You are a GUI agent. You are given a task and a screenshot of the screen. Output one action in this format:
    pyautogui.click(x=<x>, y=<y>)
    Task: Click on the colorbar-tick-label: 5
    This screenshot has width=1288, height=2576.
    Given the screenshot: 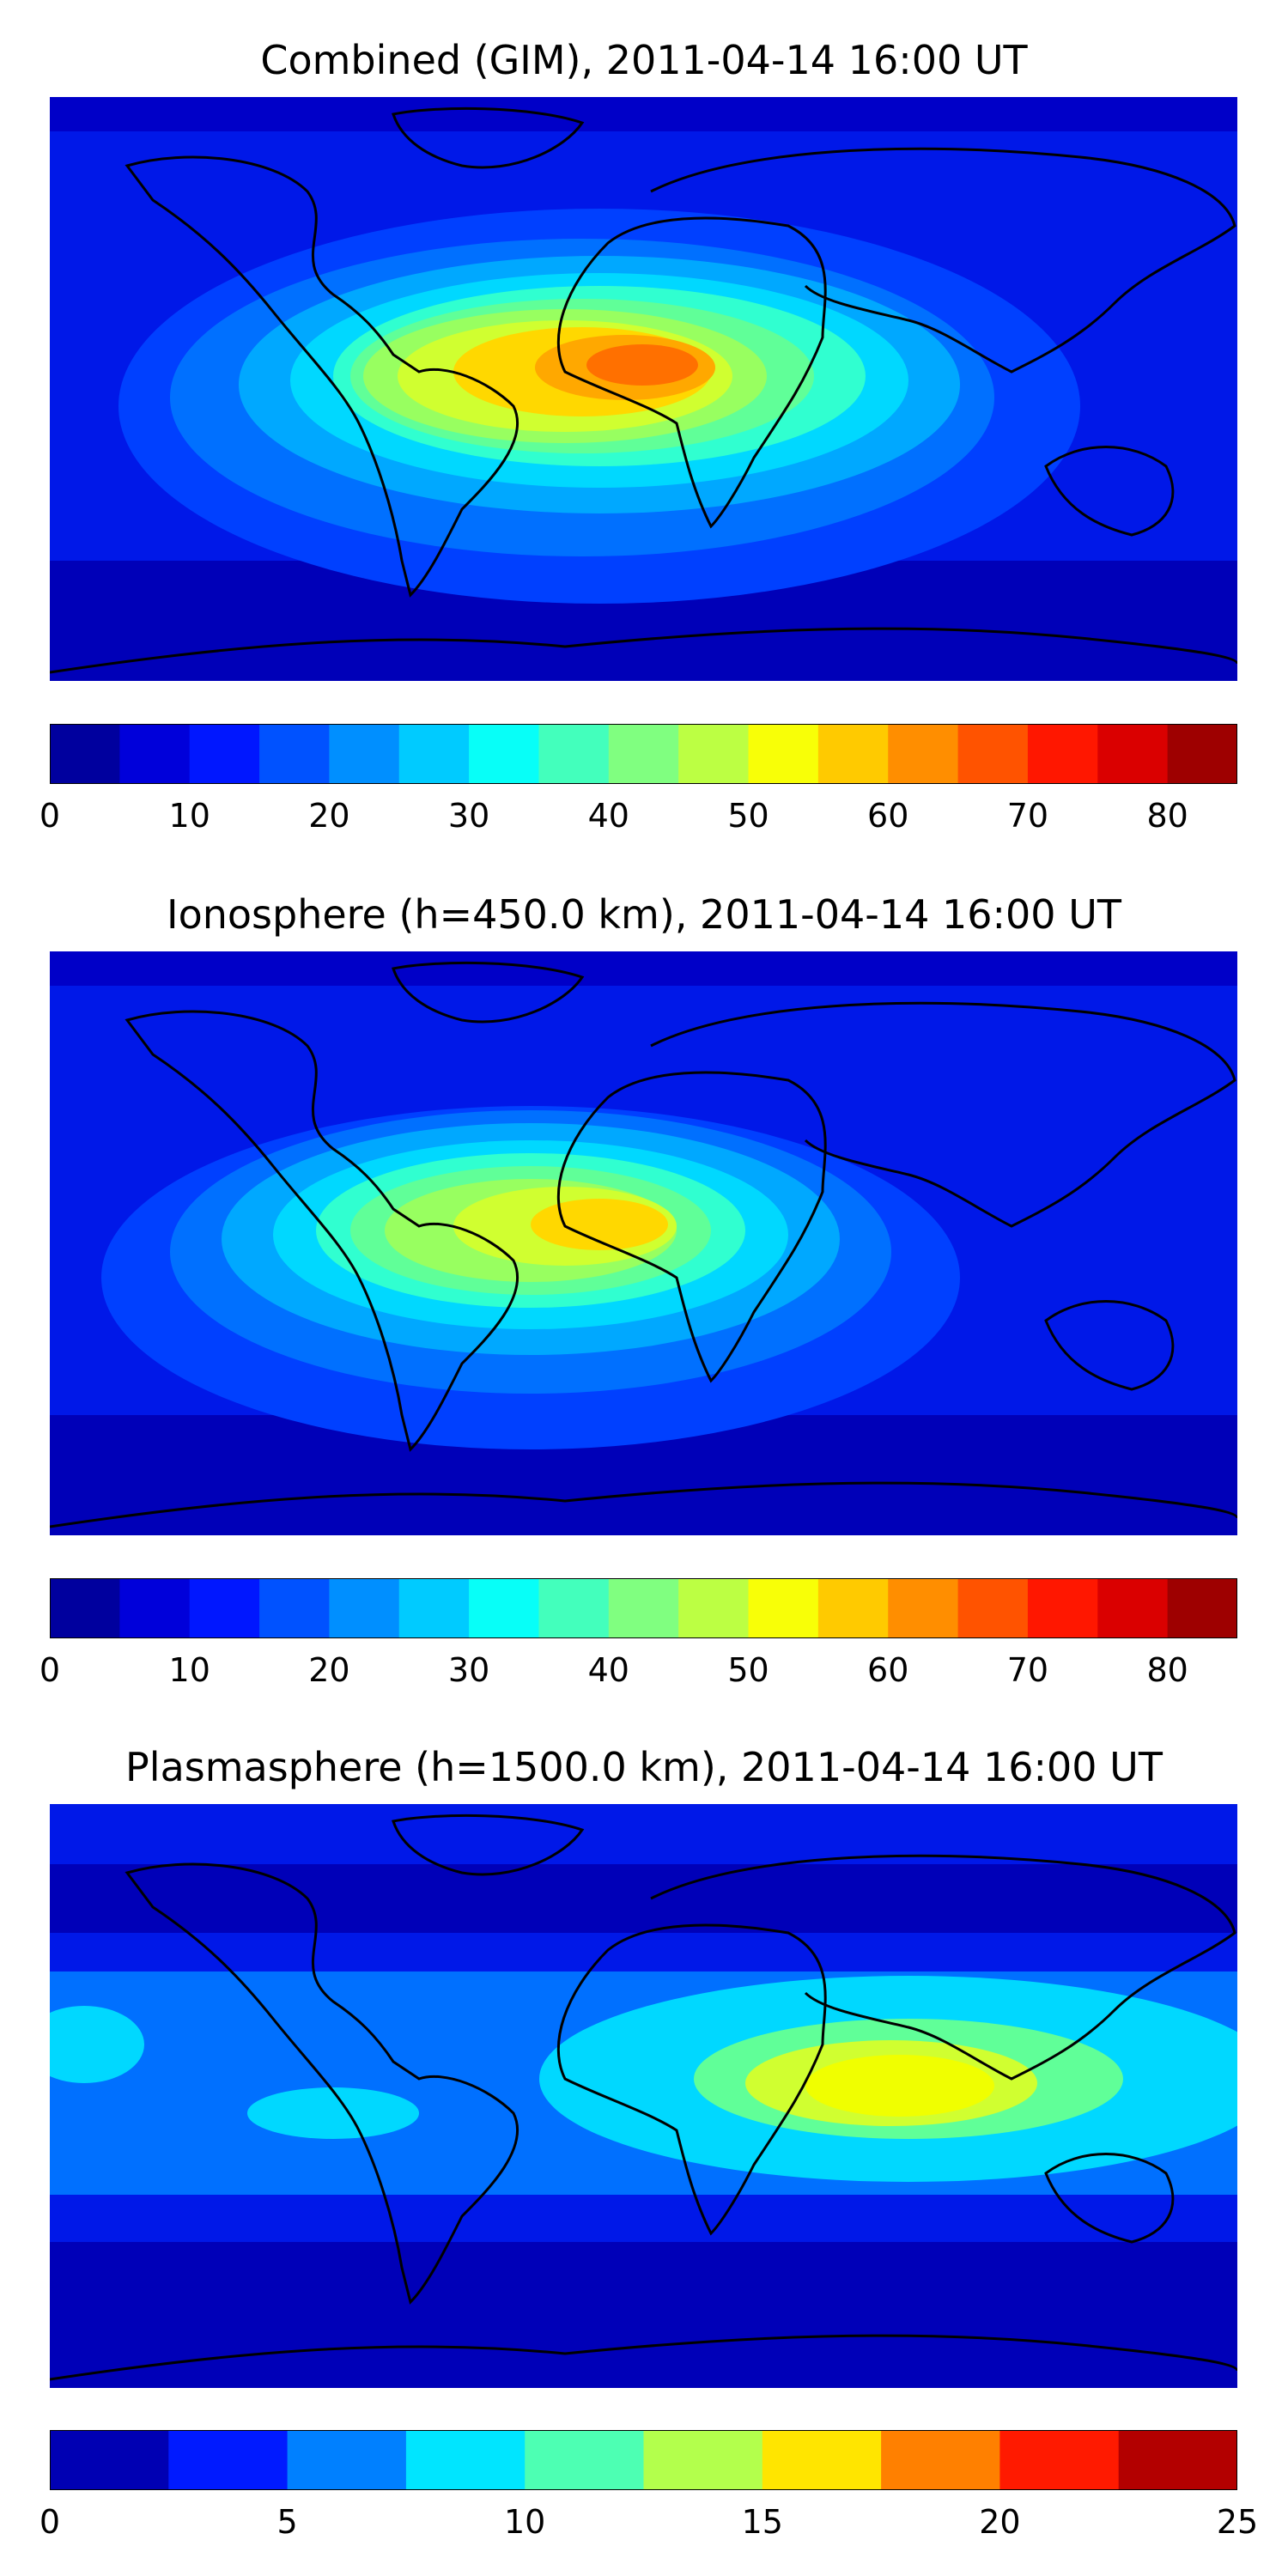 What is the action you would take?
    pyautogui.click(x=287, y=2522)
    